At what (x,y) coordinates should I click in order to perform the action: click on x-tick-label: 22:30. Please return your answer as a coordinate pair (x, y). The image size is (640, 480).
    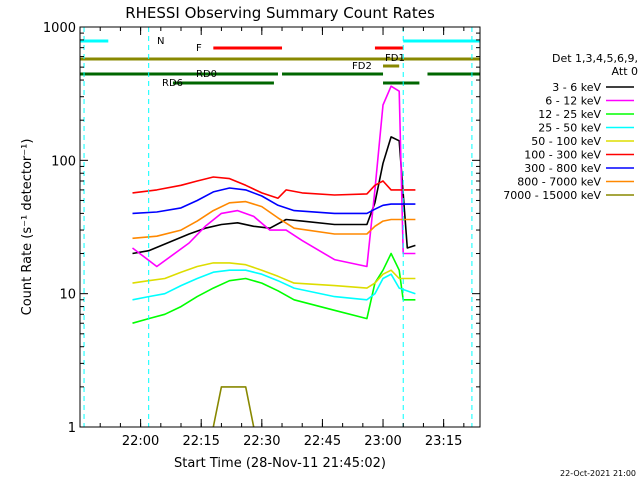
    Looking at the image, I should click on (261, 441).